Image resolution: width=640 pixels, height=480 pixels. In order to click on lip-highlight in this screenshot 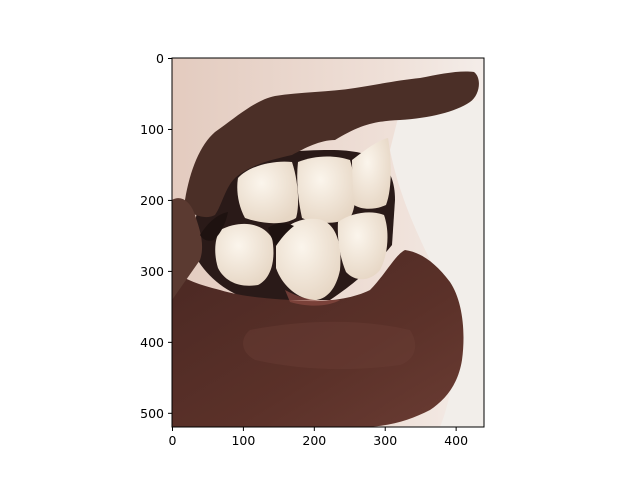, I will do `click(329, 345)`.